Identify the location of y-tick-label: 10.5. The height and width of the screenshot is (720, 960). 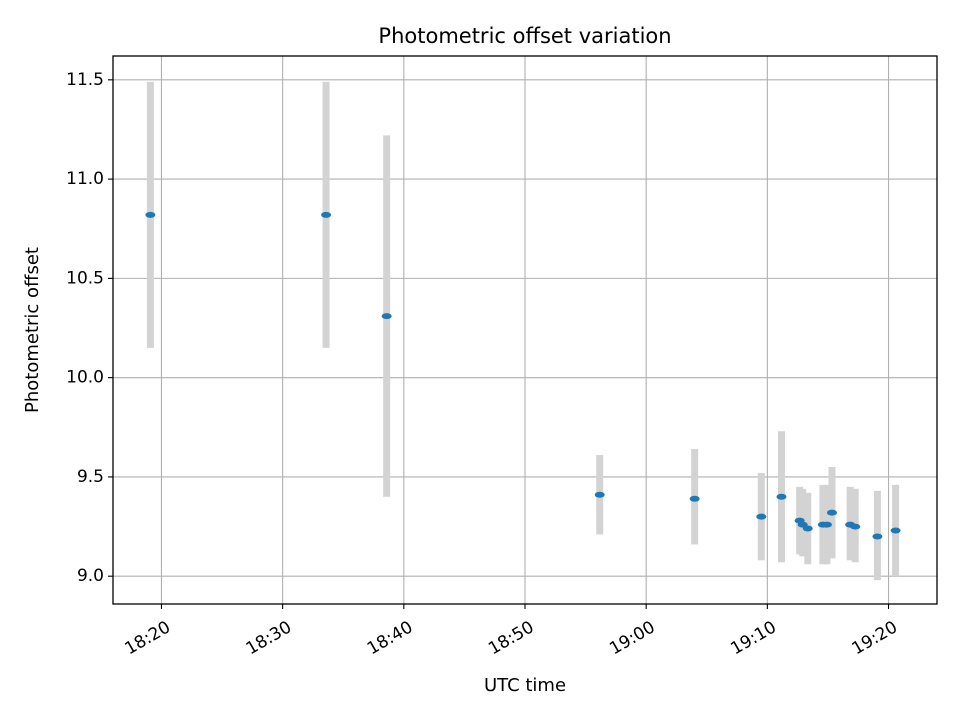
(85, 278).